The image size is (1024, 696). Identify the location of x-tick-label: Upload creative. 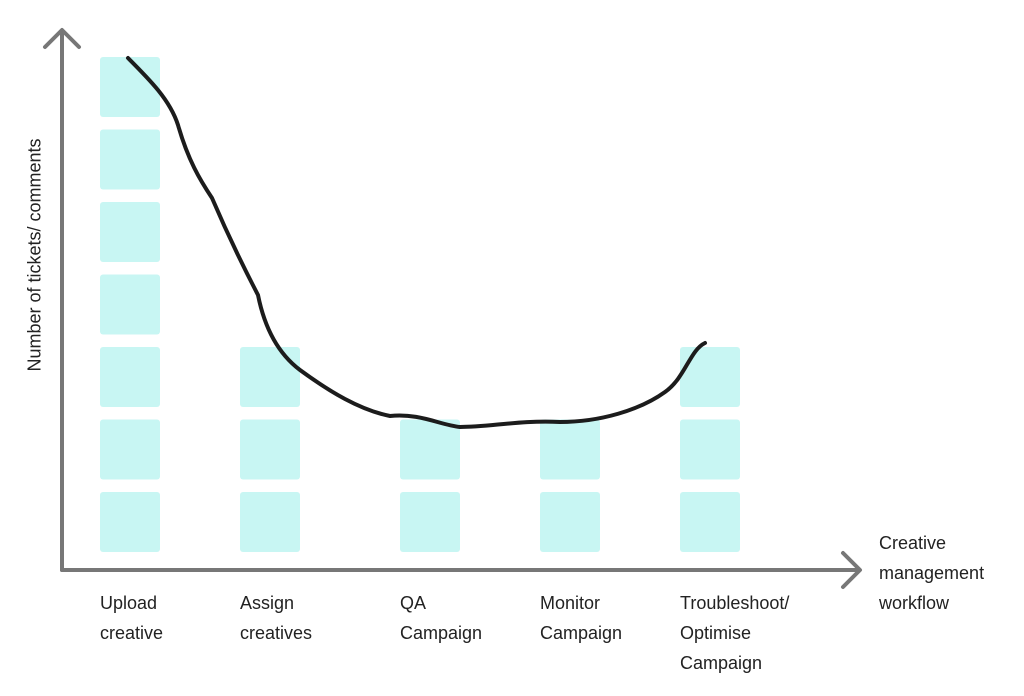
(132, 618).